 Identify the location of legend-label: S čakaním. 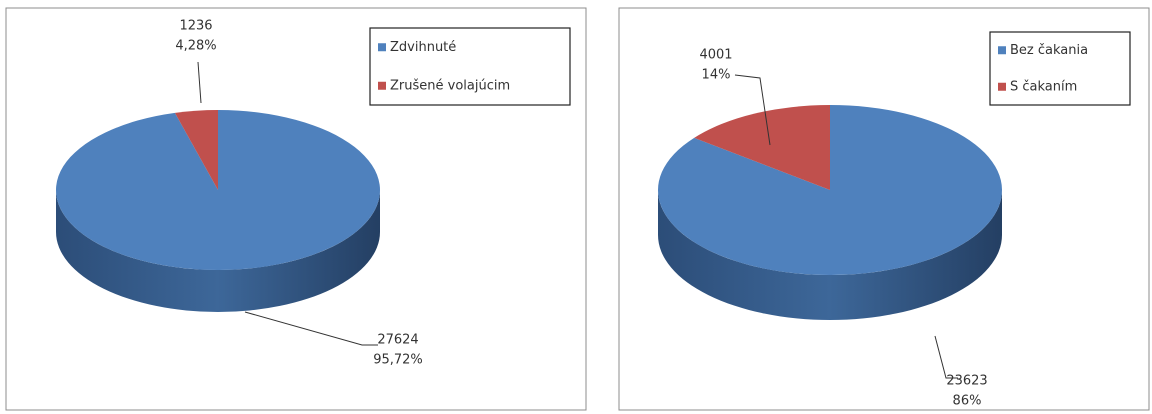
(1043, 86).